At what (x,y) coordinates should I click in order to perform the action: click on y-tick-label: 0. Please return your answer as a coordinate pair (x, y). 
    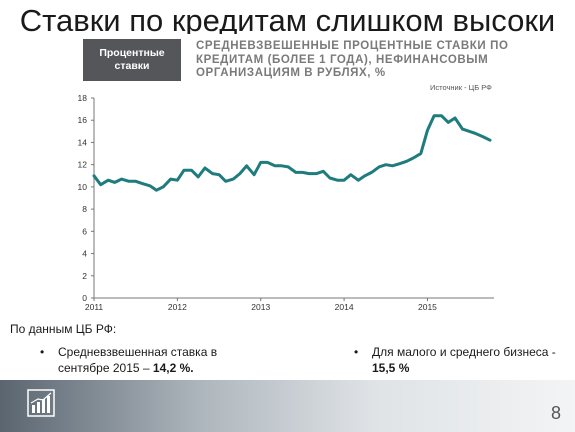
    Looking at the image, I should click on (84, 298).